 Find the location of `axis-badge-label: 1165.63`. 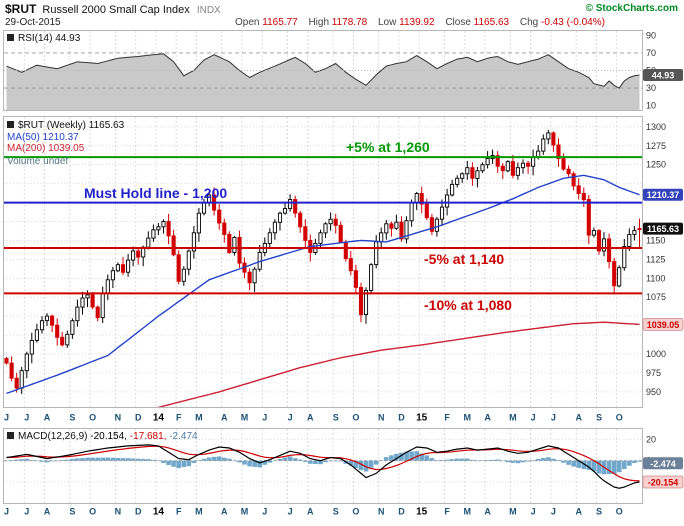

axis-badge-label: 1165.63 is located at coordinates (663, 229).